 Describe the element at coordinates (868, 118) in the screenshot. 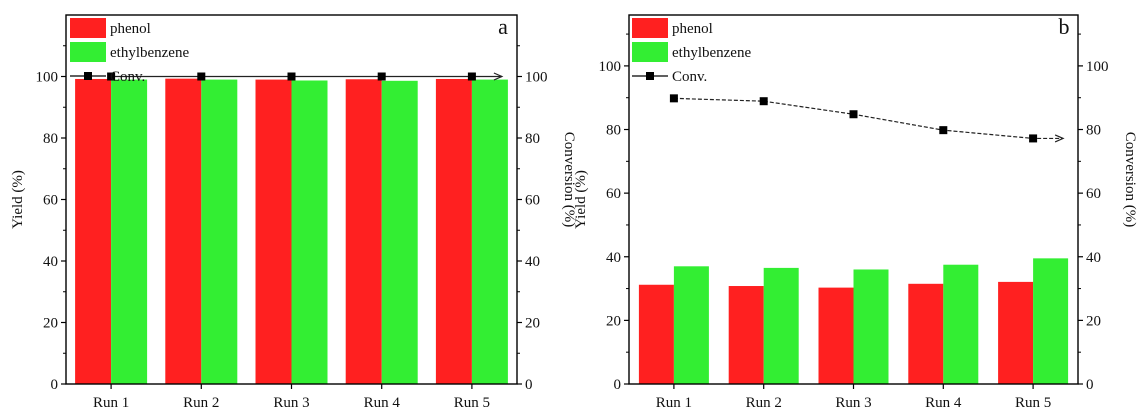

I see `conversion-line` at that location.